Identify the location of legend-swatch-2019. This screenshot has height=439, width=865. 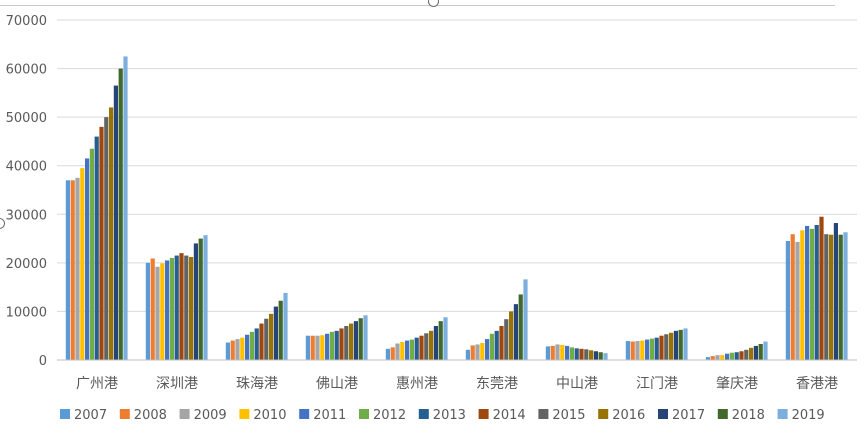
(782, 414).